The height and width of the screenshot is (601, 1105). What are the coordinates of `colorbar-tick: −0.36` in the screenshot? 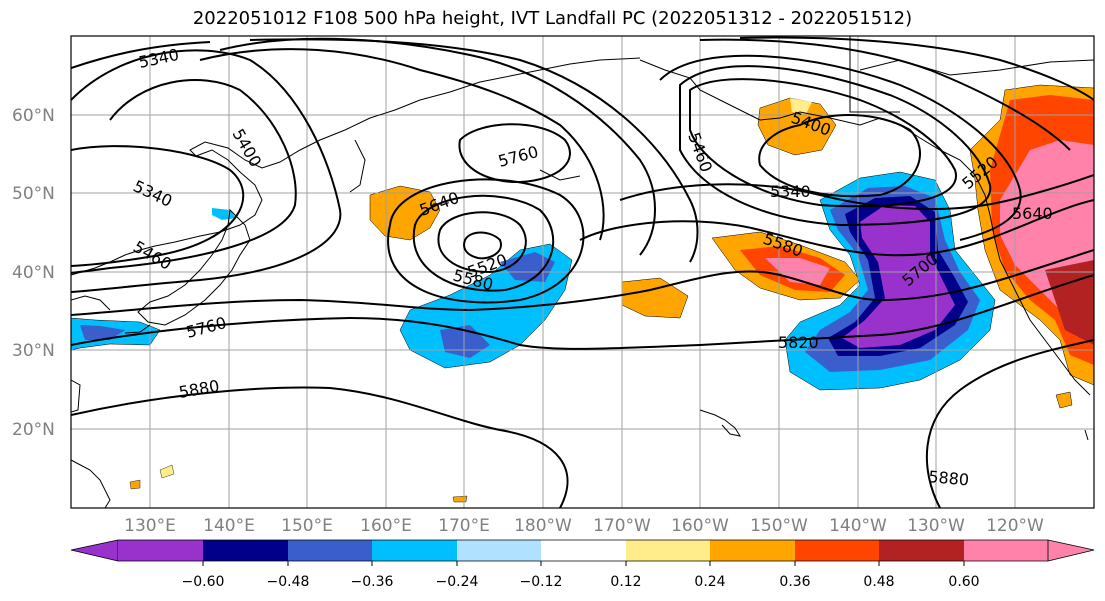 It's located at (372, 582).